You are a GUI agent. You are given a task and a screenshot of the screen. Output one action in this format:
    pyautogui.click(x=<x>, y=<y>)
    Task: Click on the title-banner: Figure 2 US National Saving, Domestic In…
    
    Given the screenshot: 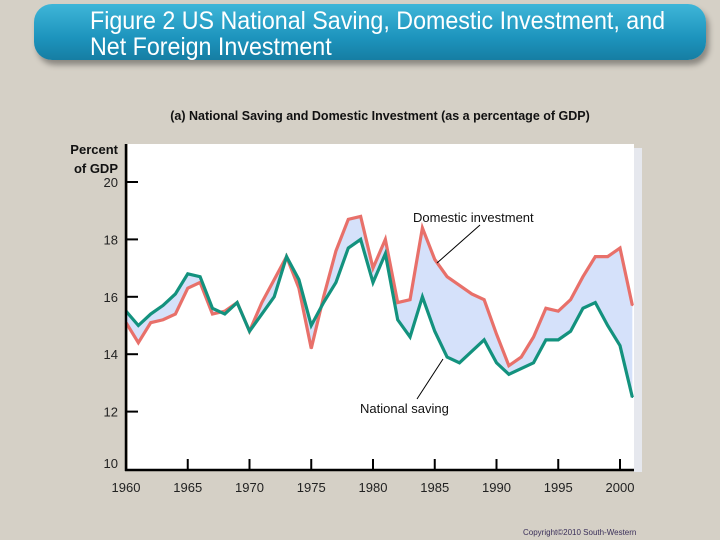 What is the action you would take?
    pyautogui.click(x=370, y=32)
    